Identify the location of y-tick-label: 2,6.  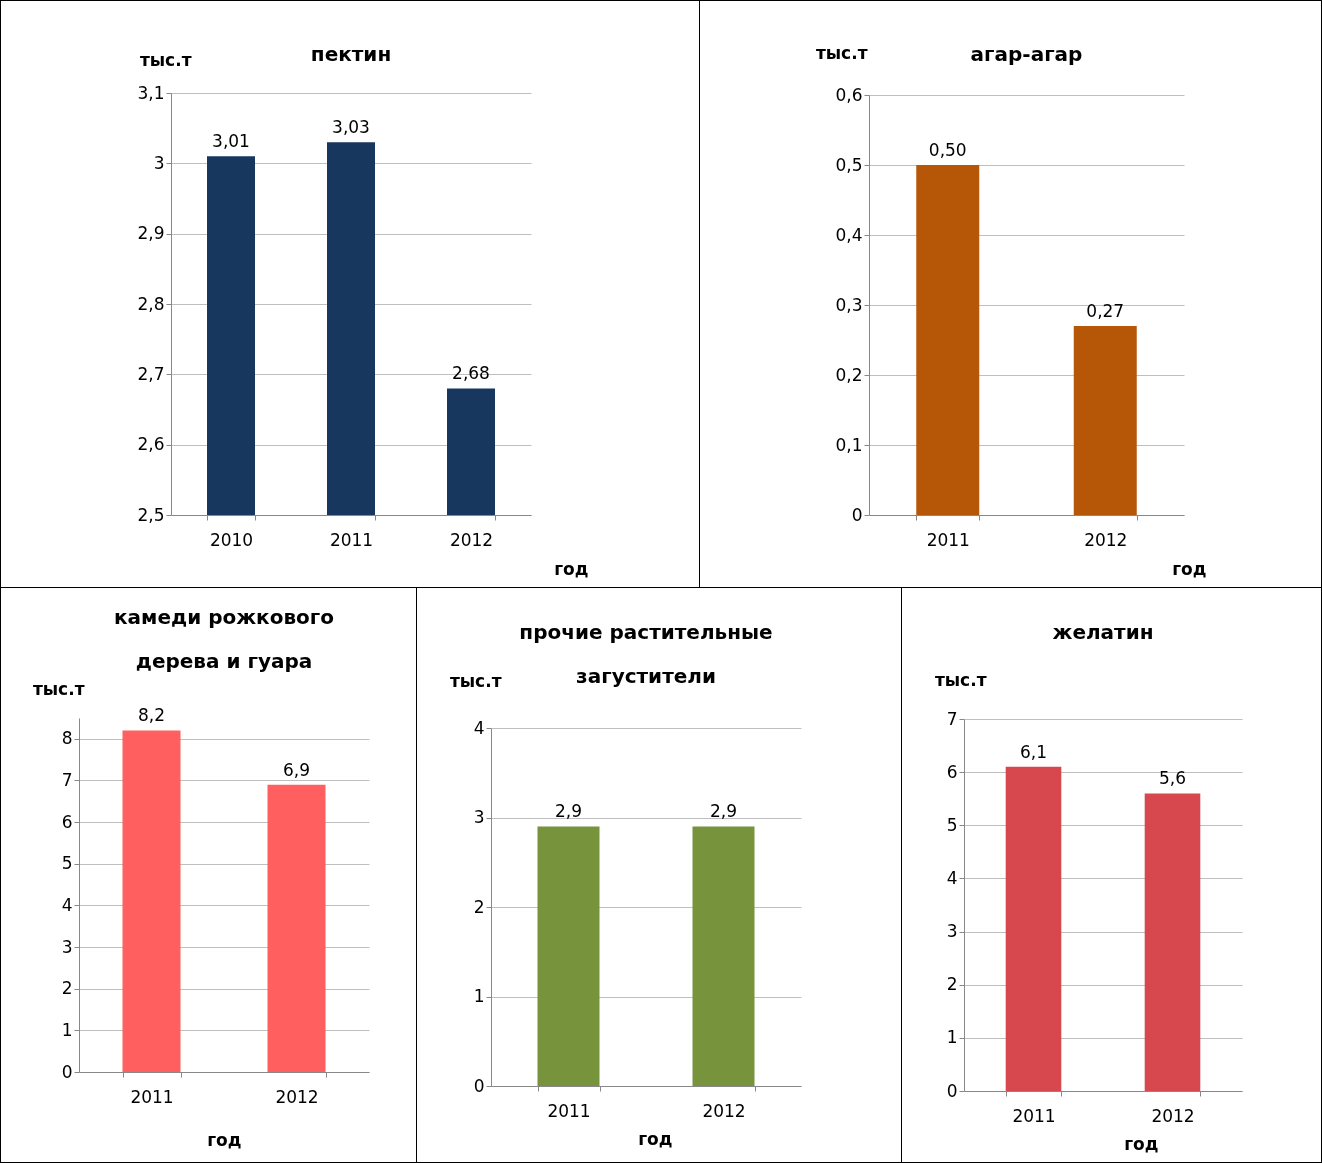
(151, 444).